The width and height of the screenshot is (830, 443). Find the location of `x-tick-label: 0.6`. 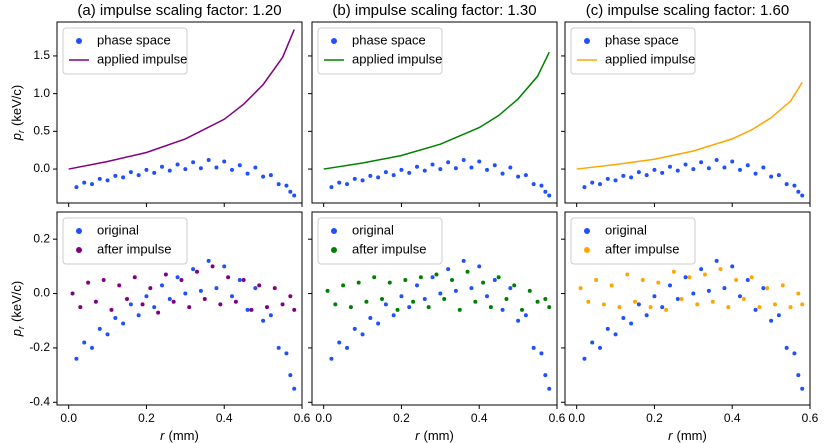

x-tick-label: 0.6 is located at coordinates (302, 418).